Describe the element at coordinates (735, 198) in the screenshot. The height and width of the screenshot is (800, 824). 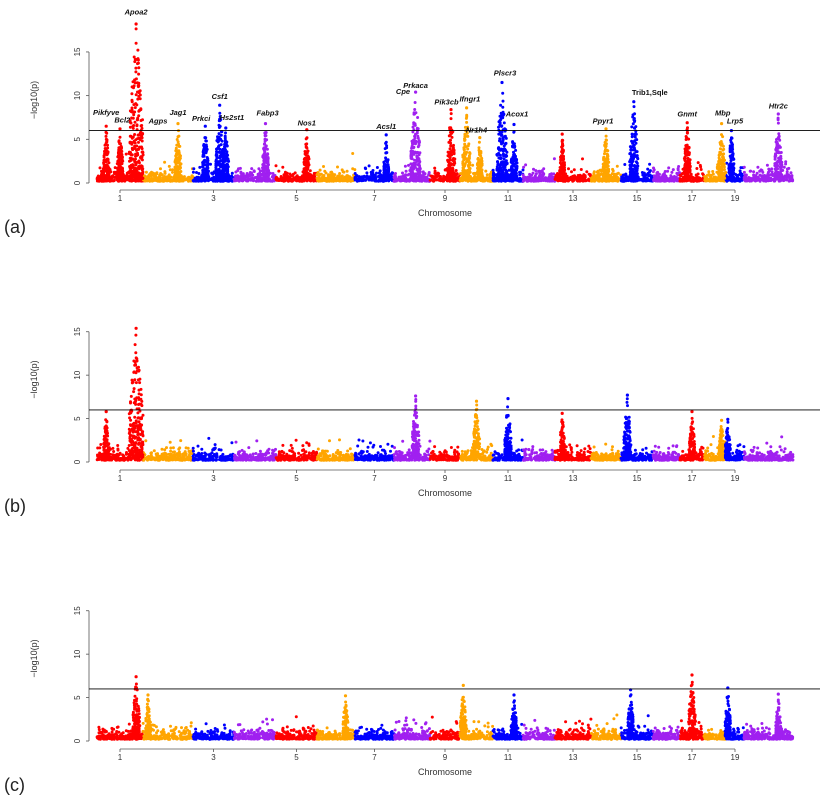
I see `x-tick-label: 19` at that location.